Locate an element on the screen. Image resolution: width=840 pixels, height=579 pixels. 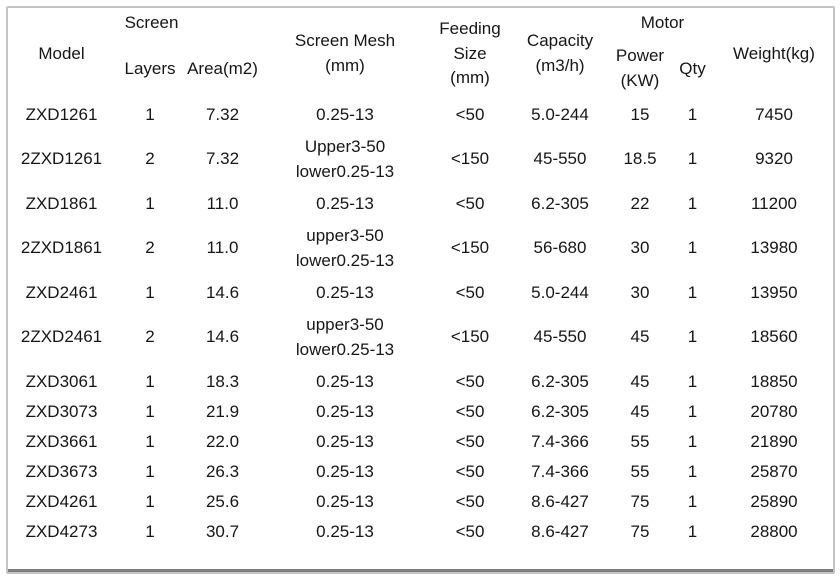
table-cell: ZXD4273 is located at coordinates (61, 531).